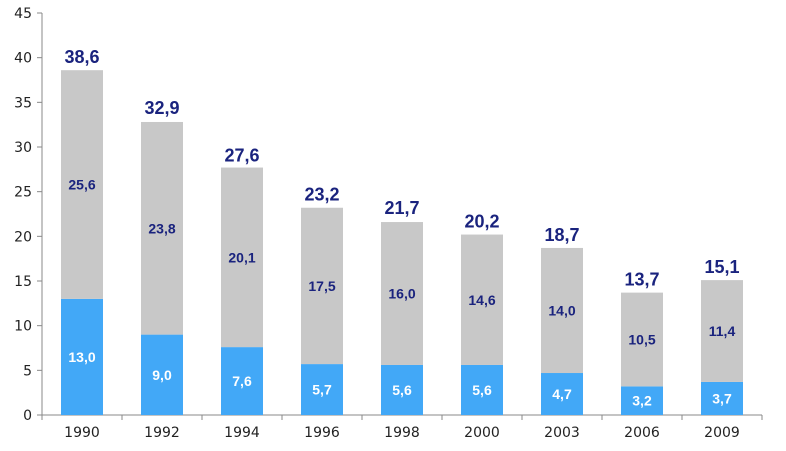 The width and height of the screenshot is (786, 451). I want to click on y-tick-label: 5, so click(27, 371).